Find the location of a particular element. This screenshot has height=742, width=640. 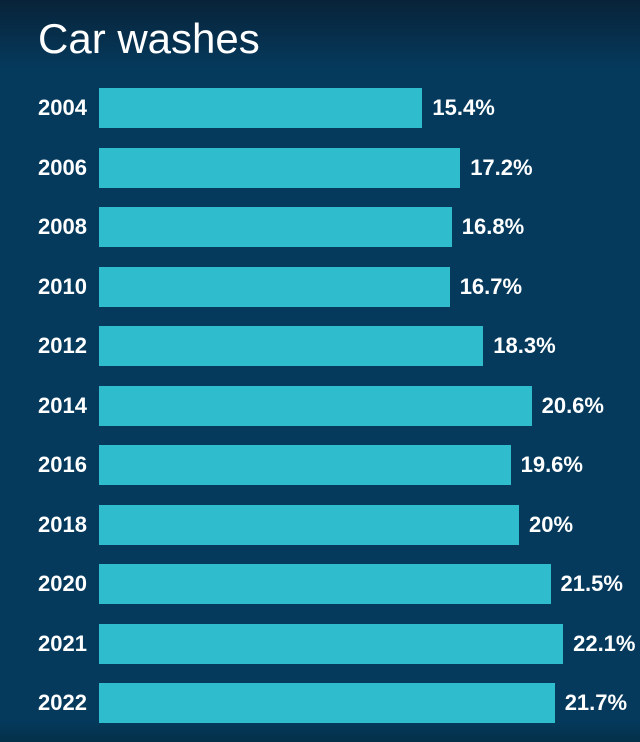

chart-row: 2022 21.7% is located at coordinates (339, 703).